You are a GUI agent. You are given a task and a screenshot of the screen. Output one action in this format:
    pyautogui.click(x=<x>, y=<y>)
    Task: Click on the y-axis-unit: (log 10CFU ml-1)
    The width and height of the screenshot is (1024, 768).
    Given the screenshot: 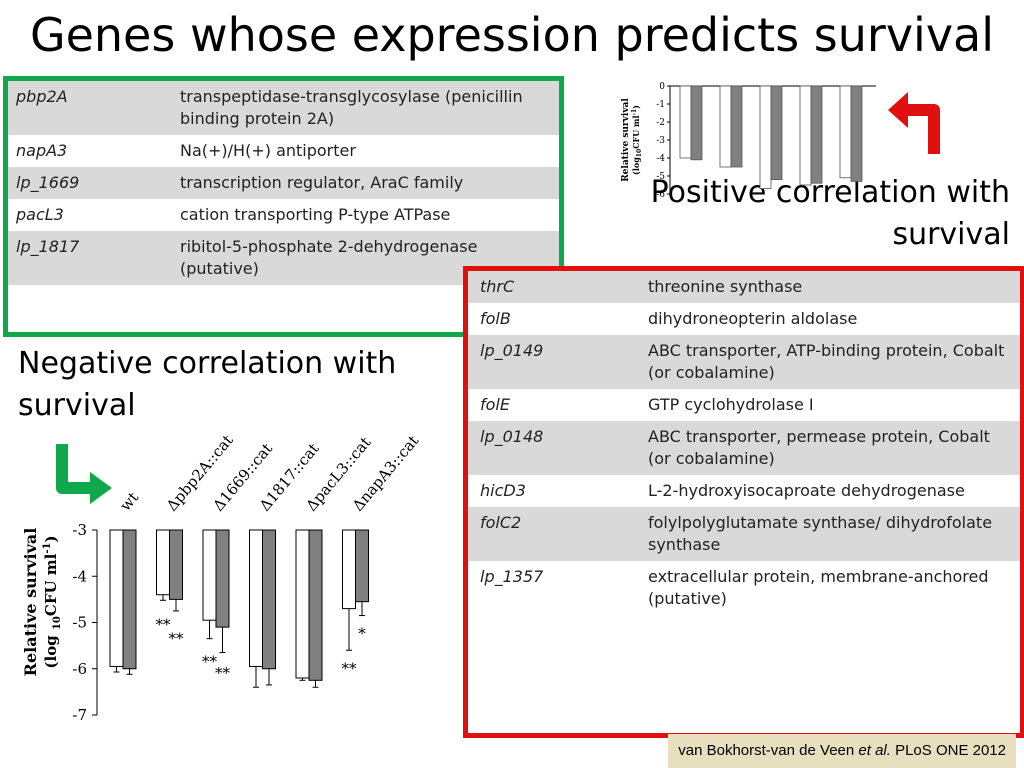 What is the action you would take?
    pyautogui.click(x=52, y=601)
    